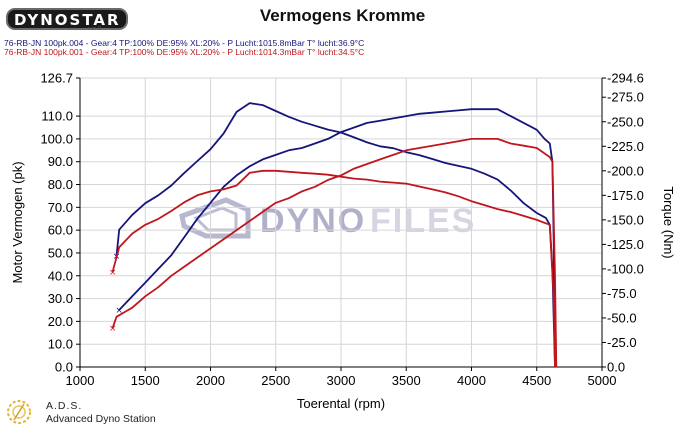 Image resolution: width=685 pixels, height=428 pixels. I want to click on y2-tick-label: -250.0, so click(625, 121).